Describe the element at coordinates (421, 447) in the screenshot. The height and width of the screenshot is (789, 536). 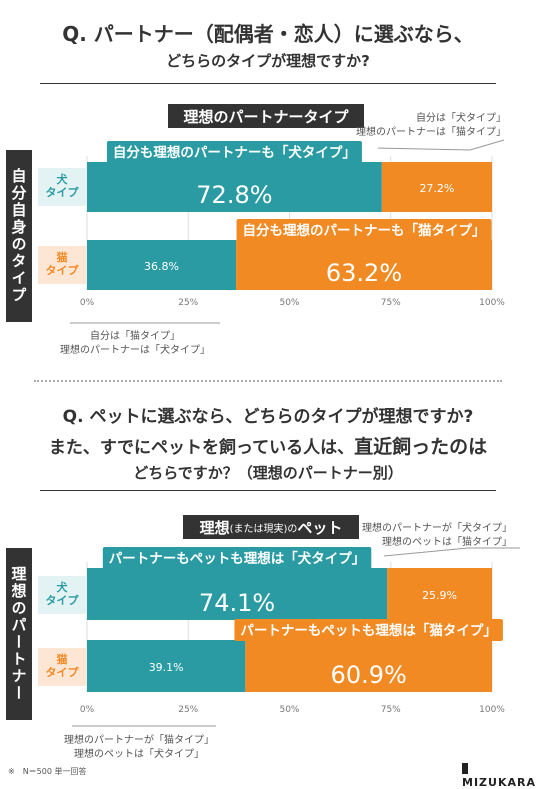
I see `question2-line2b: 直近飼ったのは` at that location.